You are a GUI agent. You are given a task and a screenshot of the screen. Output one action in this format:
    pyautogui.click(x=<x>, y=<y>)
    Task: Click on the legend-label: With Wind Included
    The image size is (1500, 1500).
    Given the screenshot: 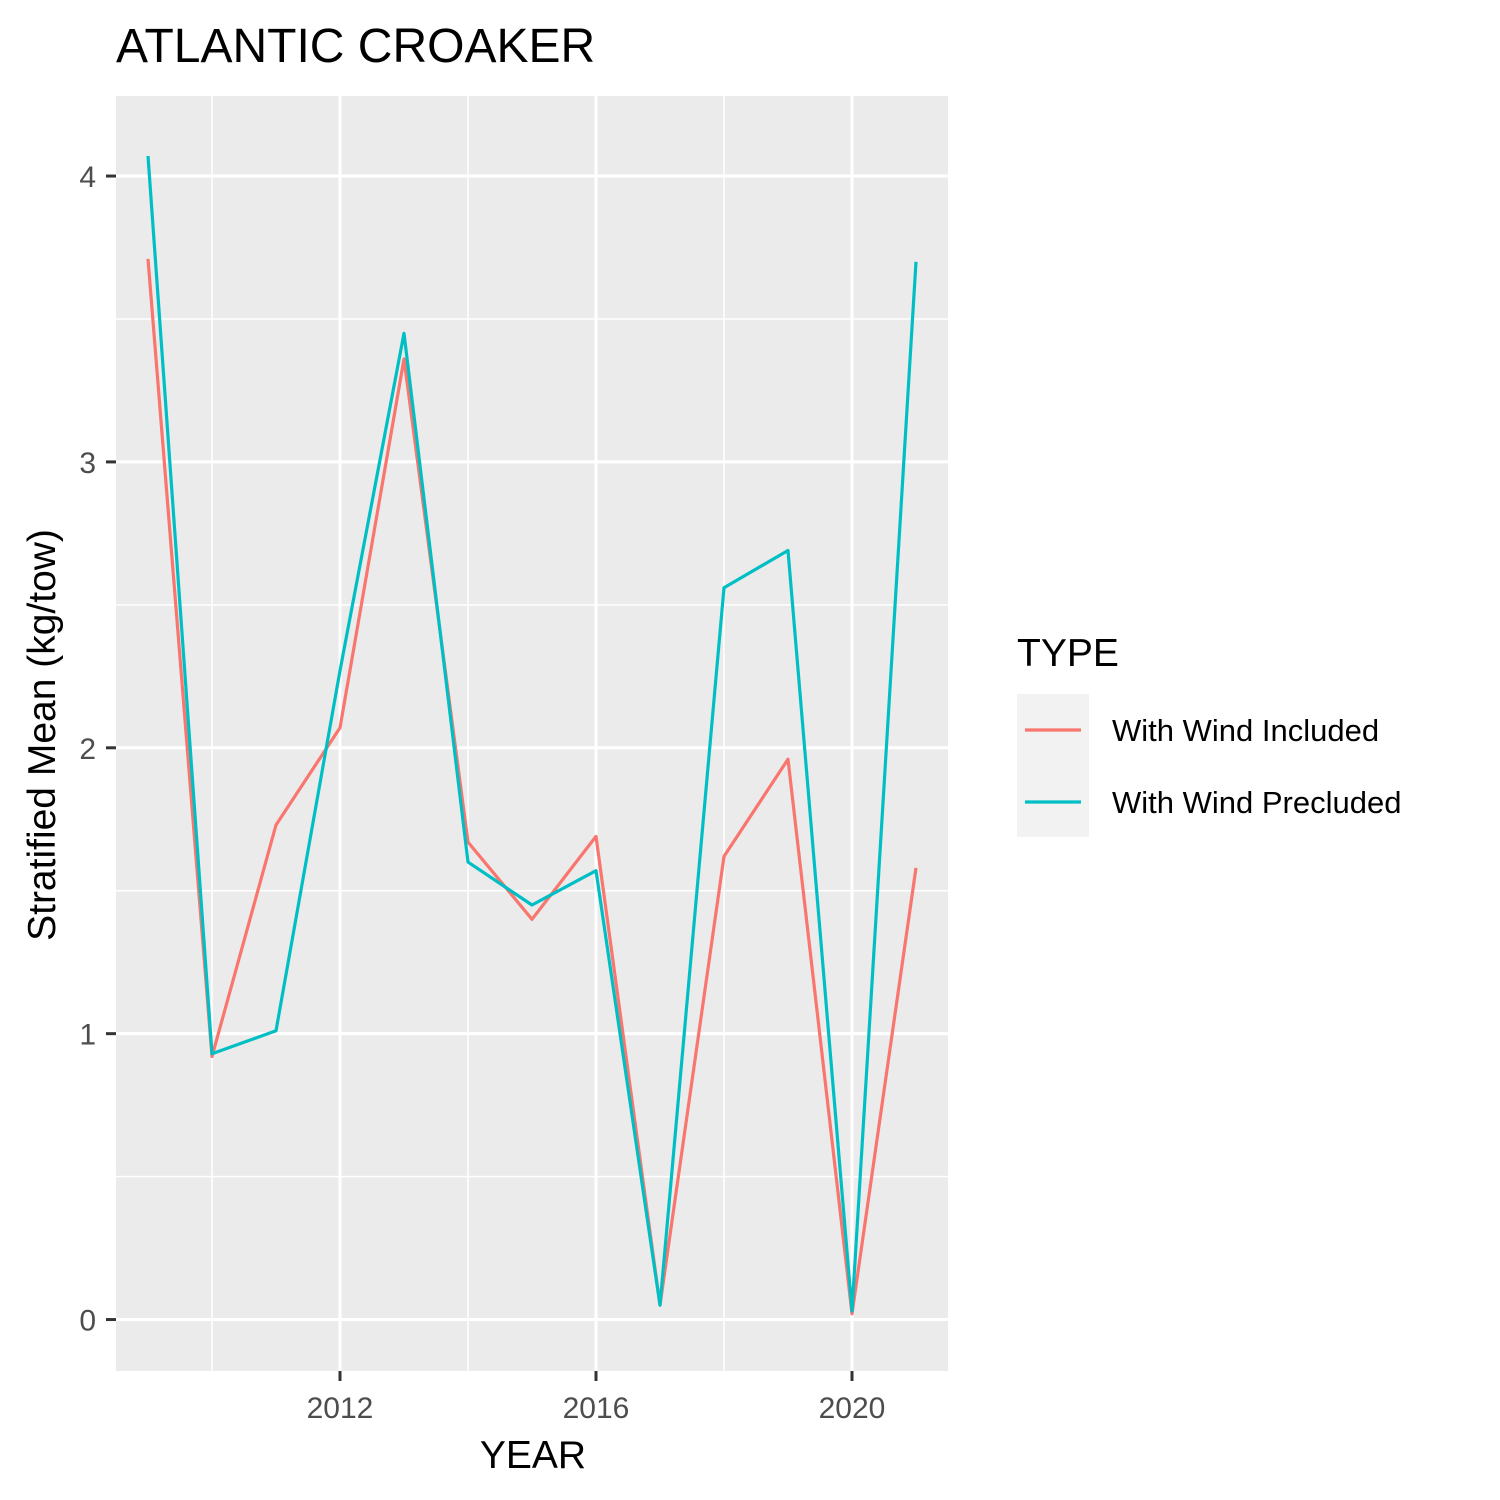 What is the action you would take?
    pyautogui.click(x=1245, y=730)
    